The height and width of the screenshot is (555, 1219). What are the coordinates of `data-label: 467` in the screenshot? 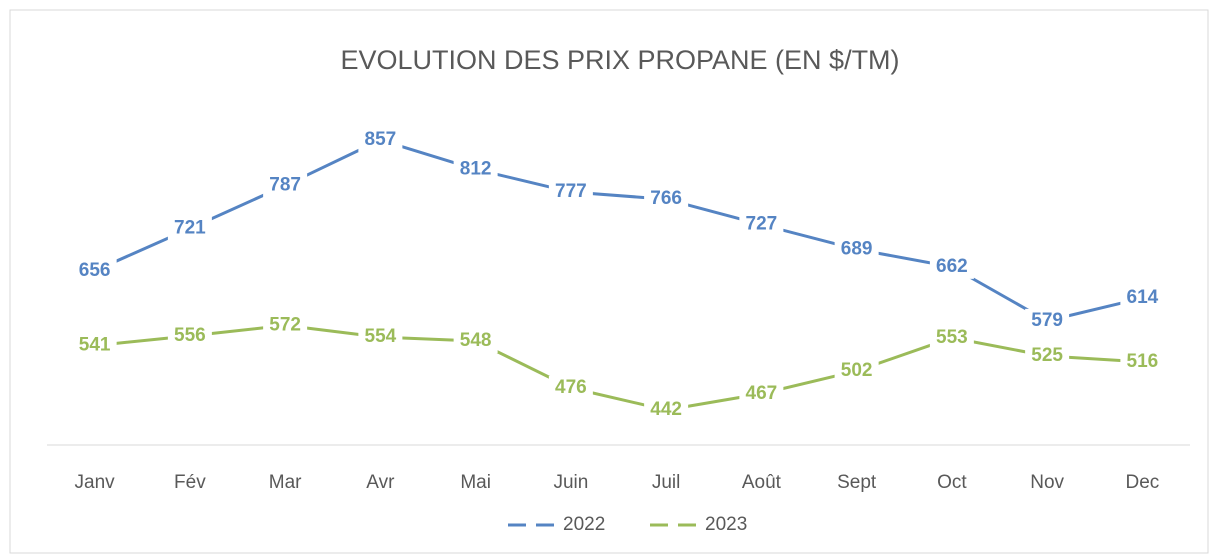 It's located at (762, 393).